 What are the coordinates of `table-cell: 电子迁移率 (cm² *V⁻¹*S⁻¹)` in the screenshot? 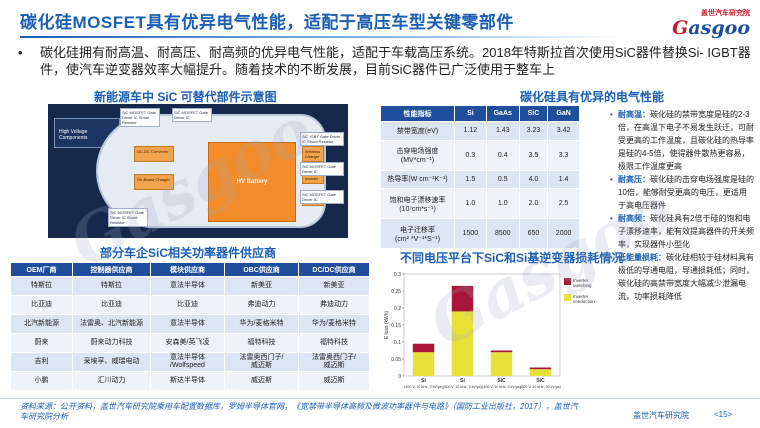 It's located at (417, 233).